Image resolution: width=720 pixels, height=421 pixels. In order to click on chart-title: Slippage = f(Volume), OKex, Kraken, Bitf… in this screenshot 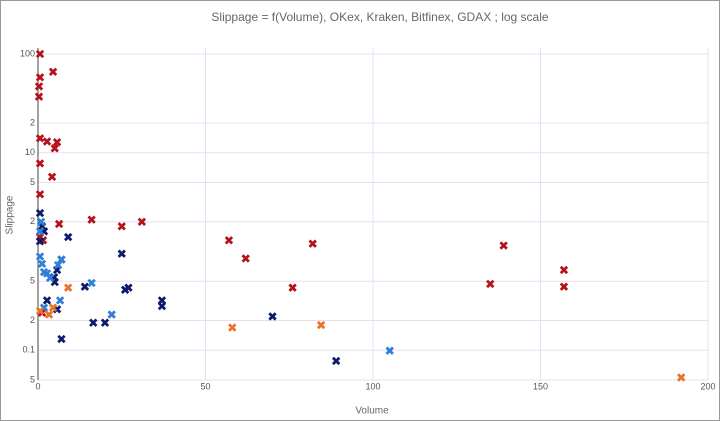, I will do `click(379, 17)`.